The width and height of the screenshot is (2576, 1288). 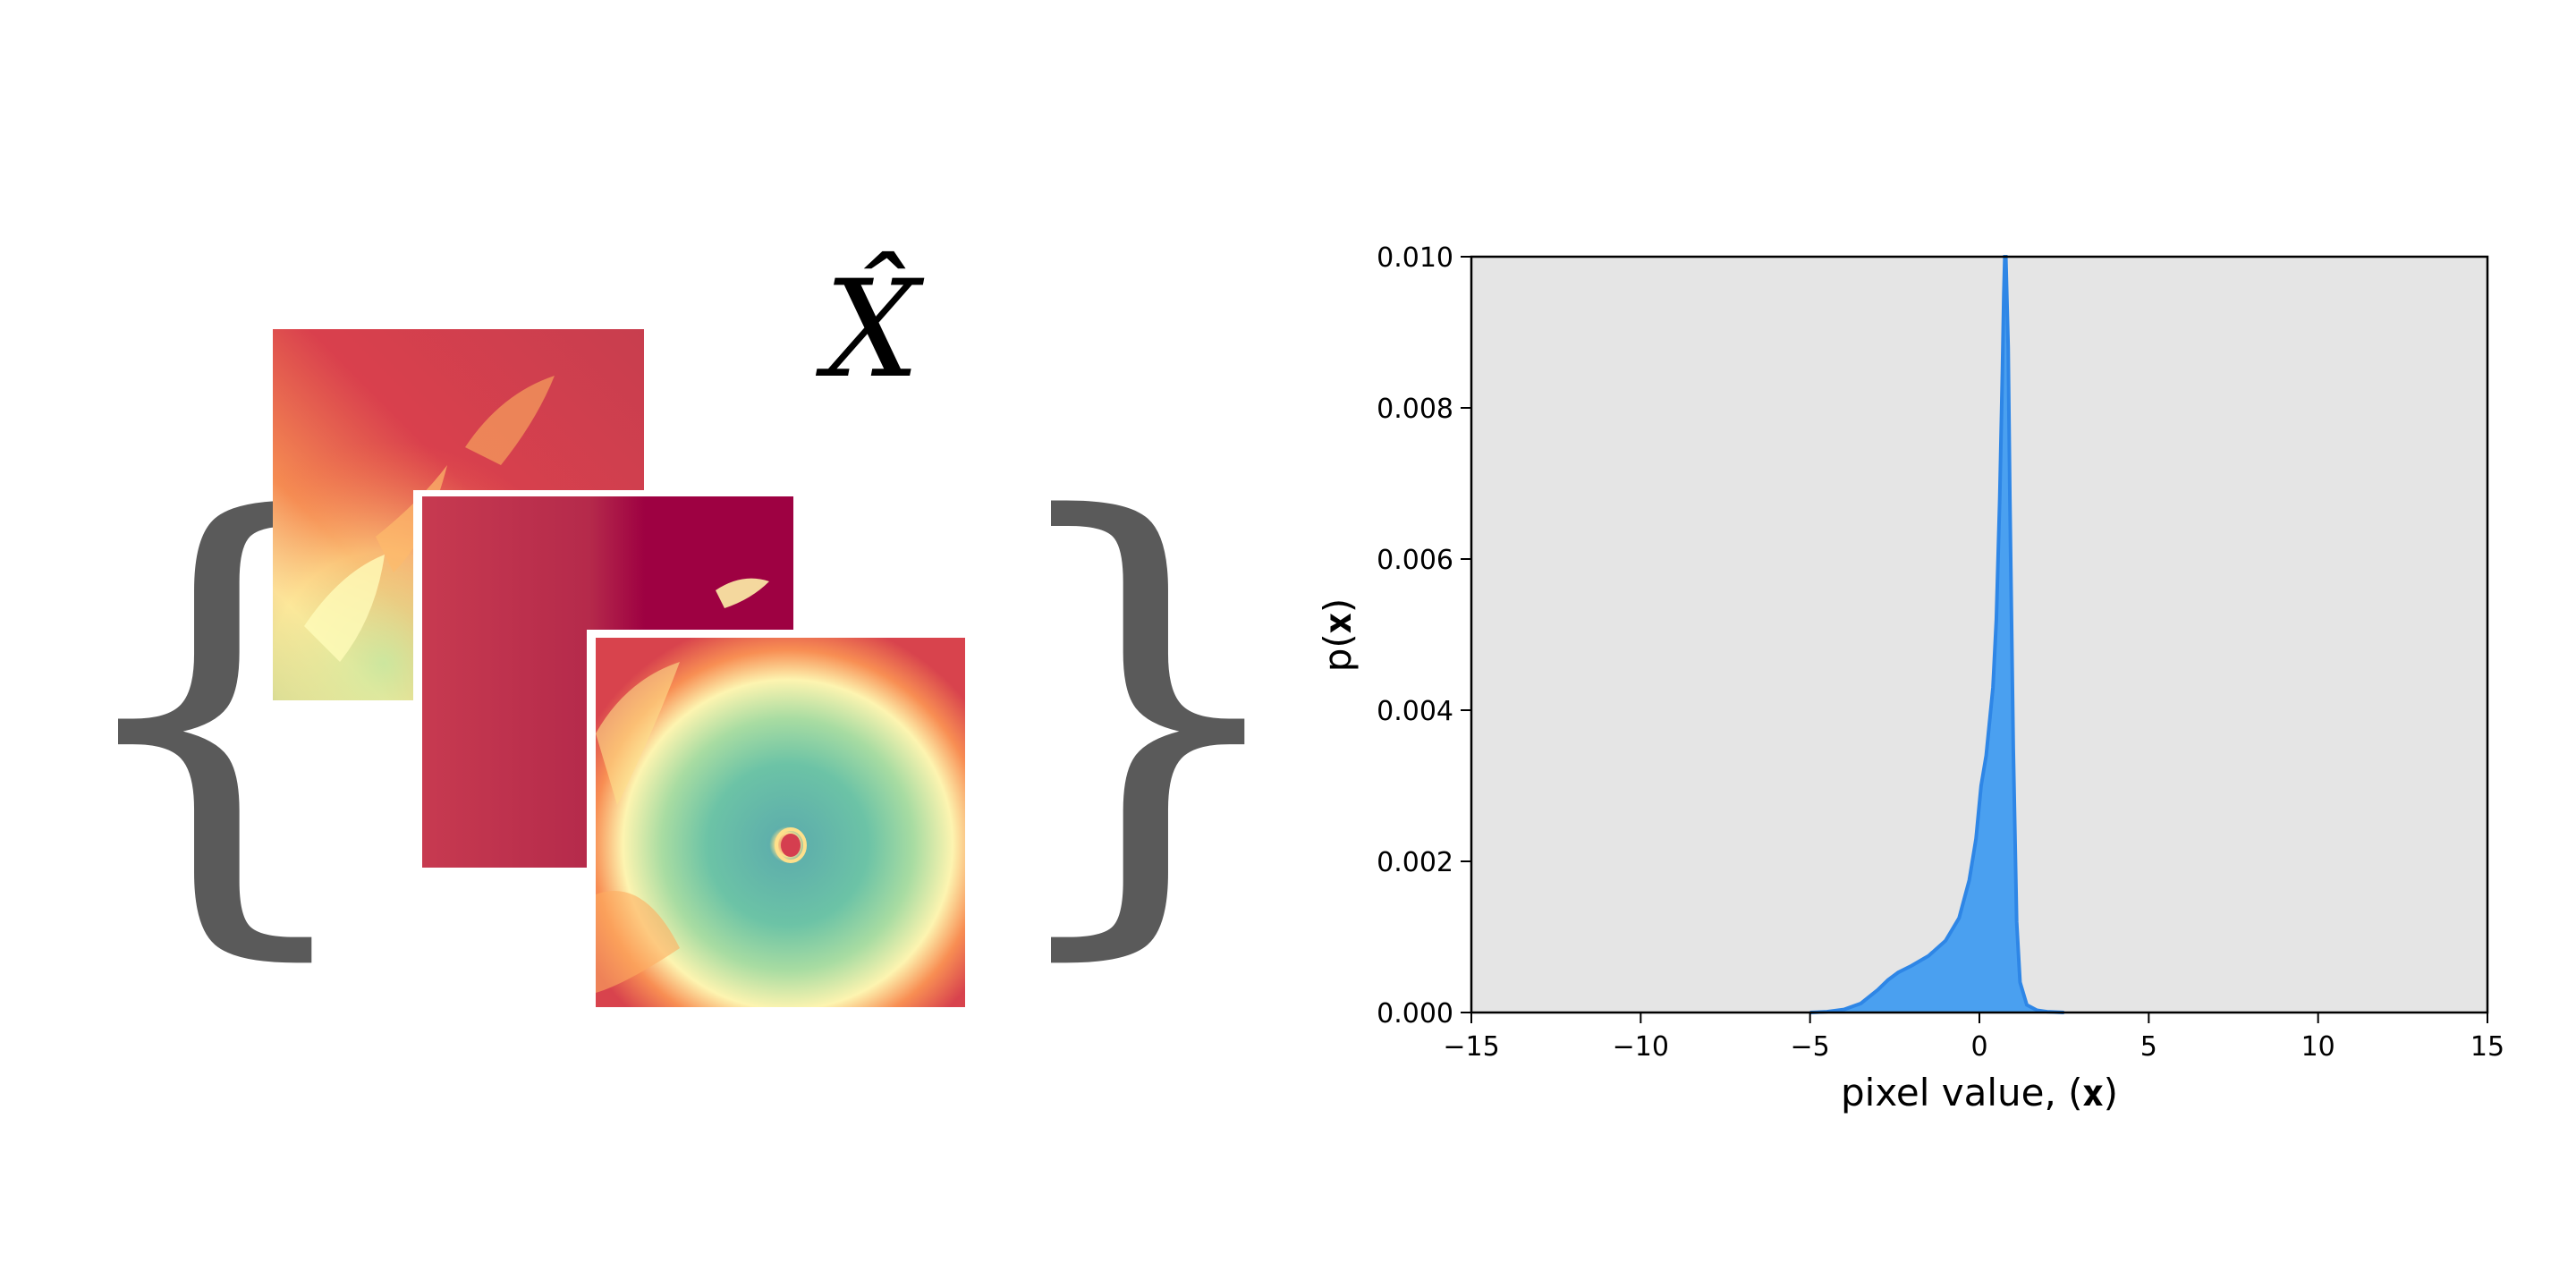 What do you see at coordinates (1147, 708) in the screenshot?
I see `close-brace: }` at bounding box center [1147, 708].